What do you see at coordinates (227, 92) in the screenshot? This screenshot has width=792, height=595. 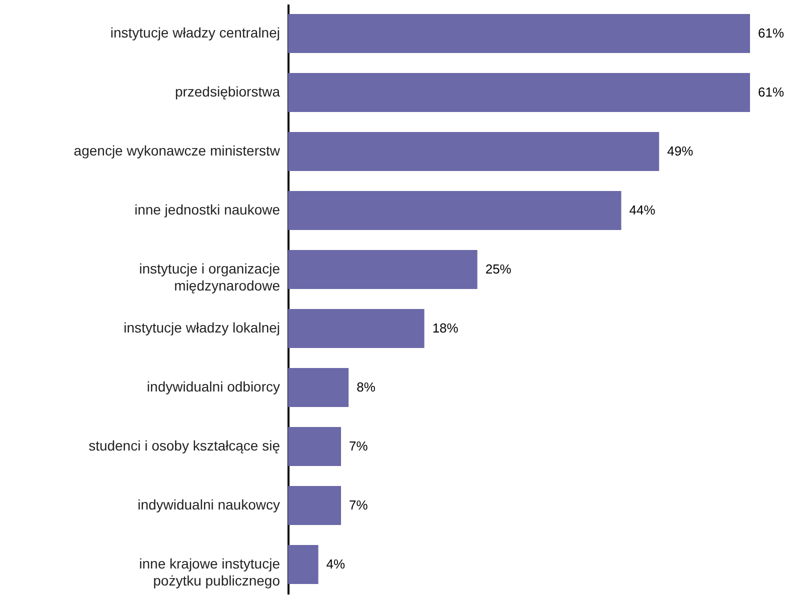 I see `y-tick-label: przedsiębiorstwa` at bounding box center [227, 92].